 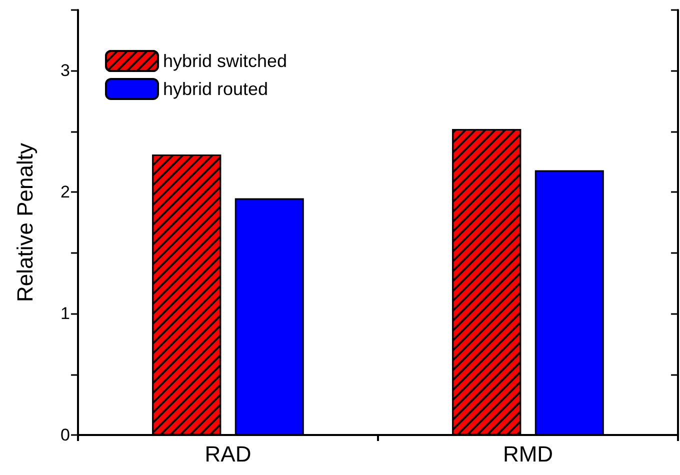 What do you see at coordinates (65, 192) in the screenshot?
I see `y-tick-label: 2` at bounding box center [65, 192].